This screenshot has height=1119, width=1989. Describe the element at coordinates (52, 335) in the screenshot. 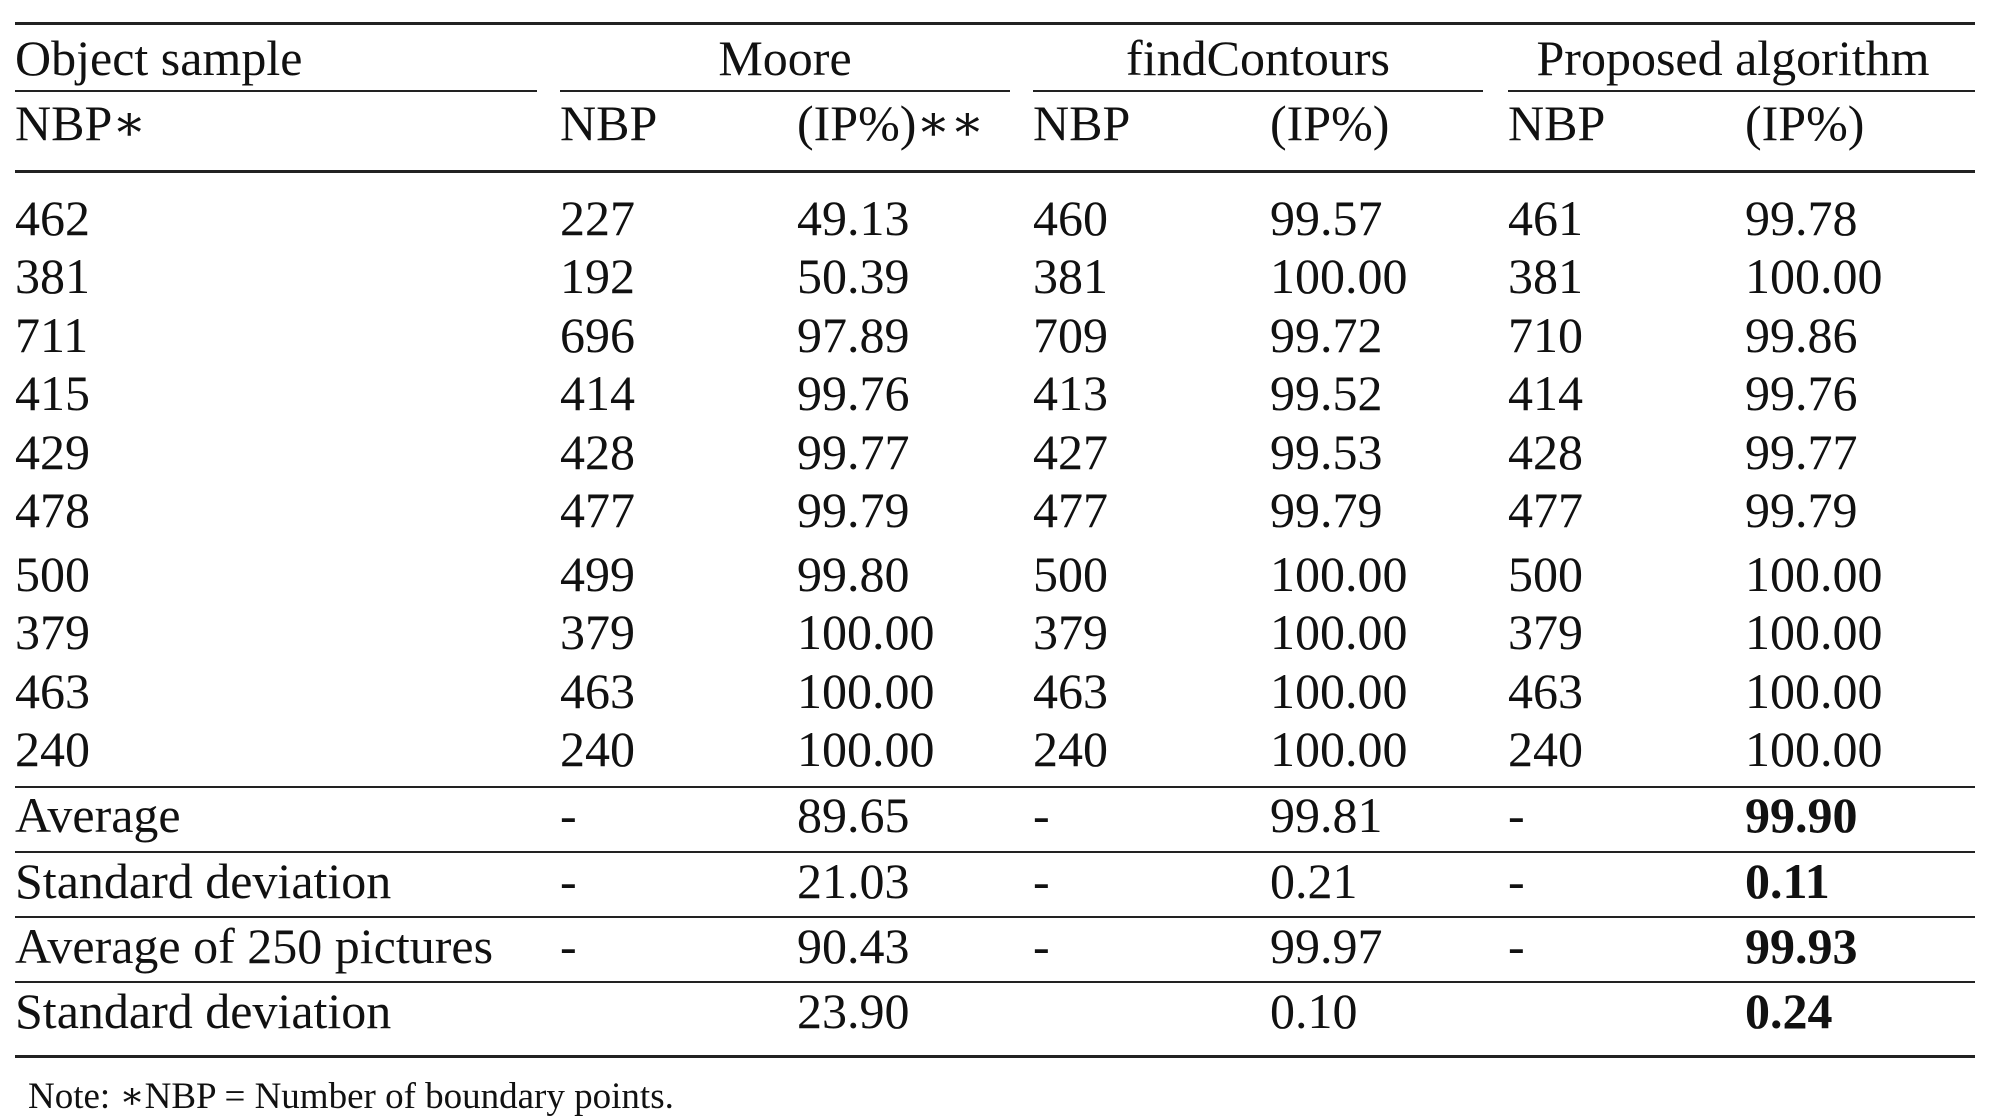

I see `table-cell: 711` at that location.